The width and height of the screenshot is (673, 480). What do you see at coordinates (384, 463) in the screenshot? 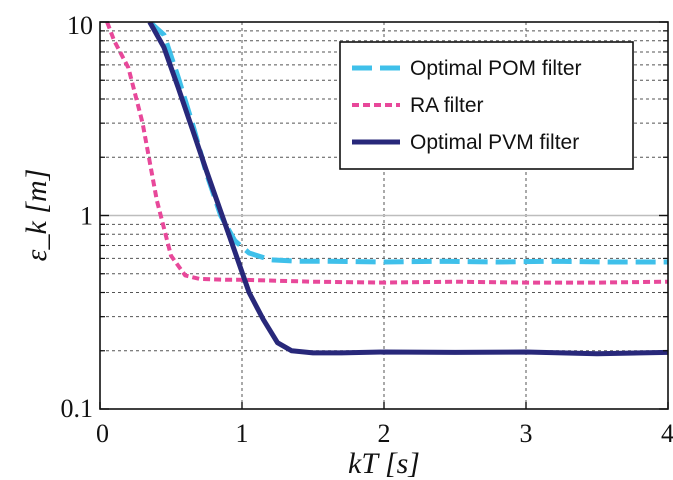
I see `x-axis-title: kT [s]` at bounding box center [384, 463].